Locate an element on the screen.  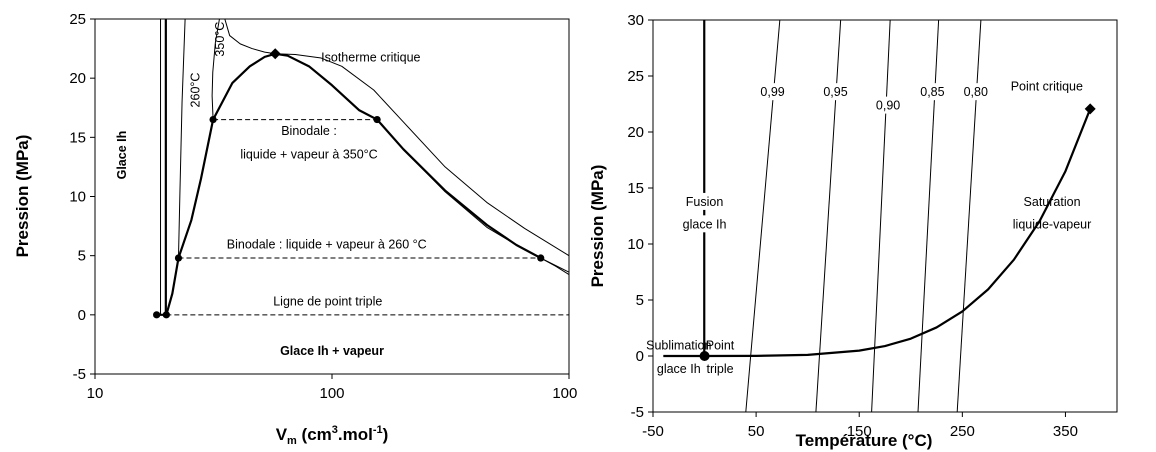
annotation-label: 350°C is located at coordinates (220, 39).